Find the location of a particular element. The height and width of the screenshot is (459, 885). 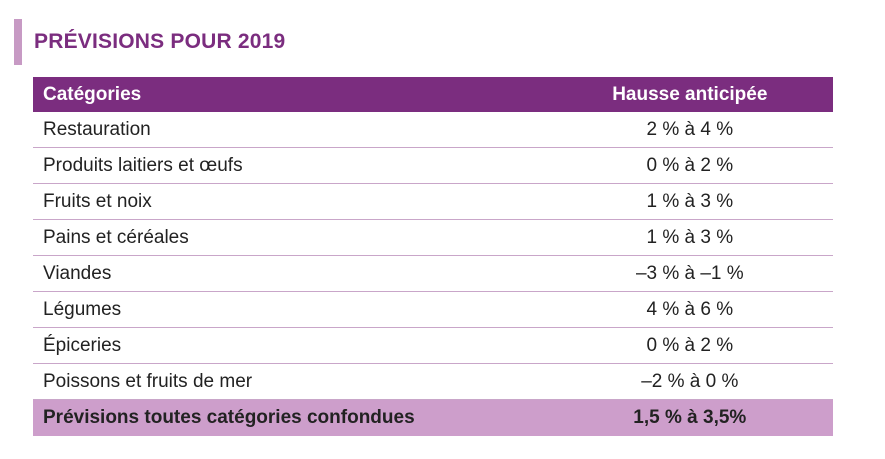

total-increase: 1,5 % à 3,5% is located at coordinates (690, 417).